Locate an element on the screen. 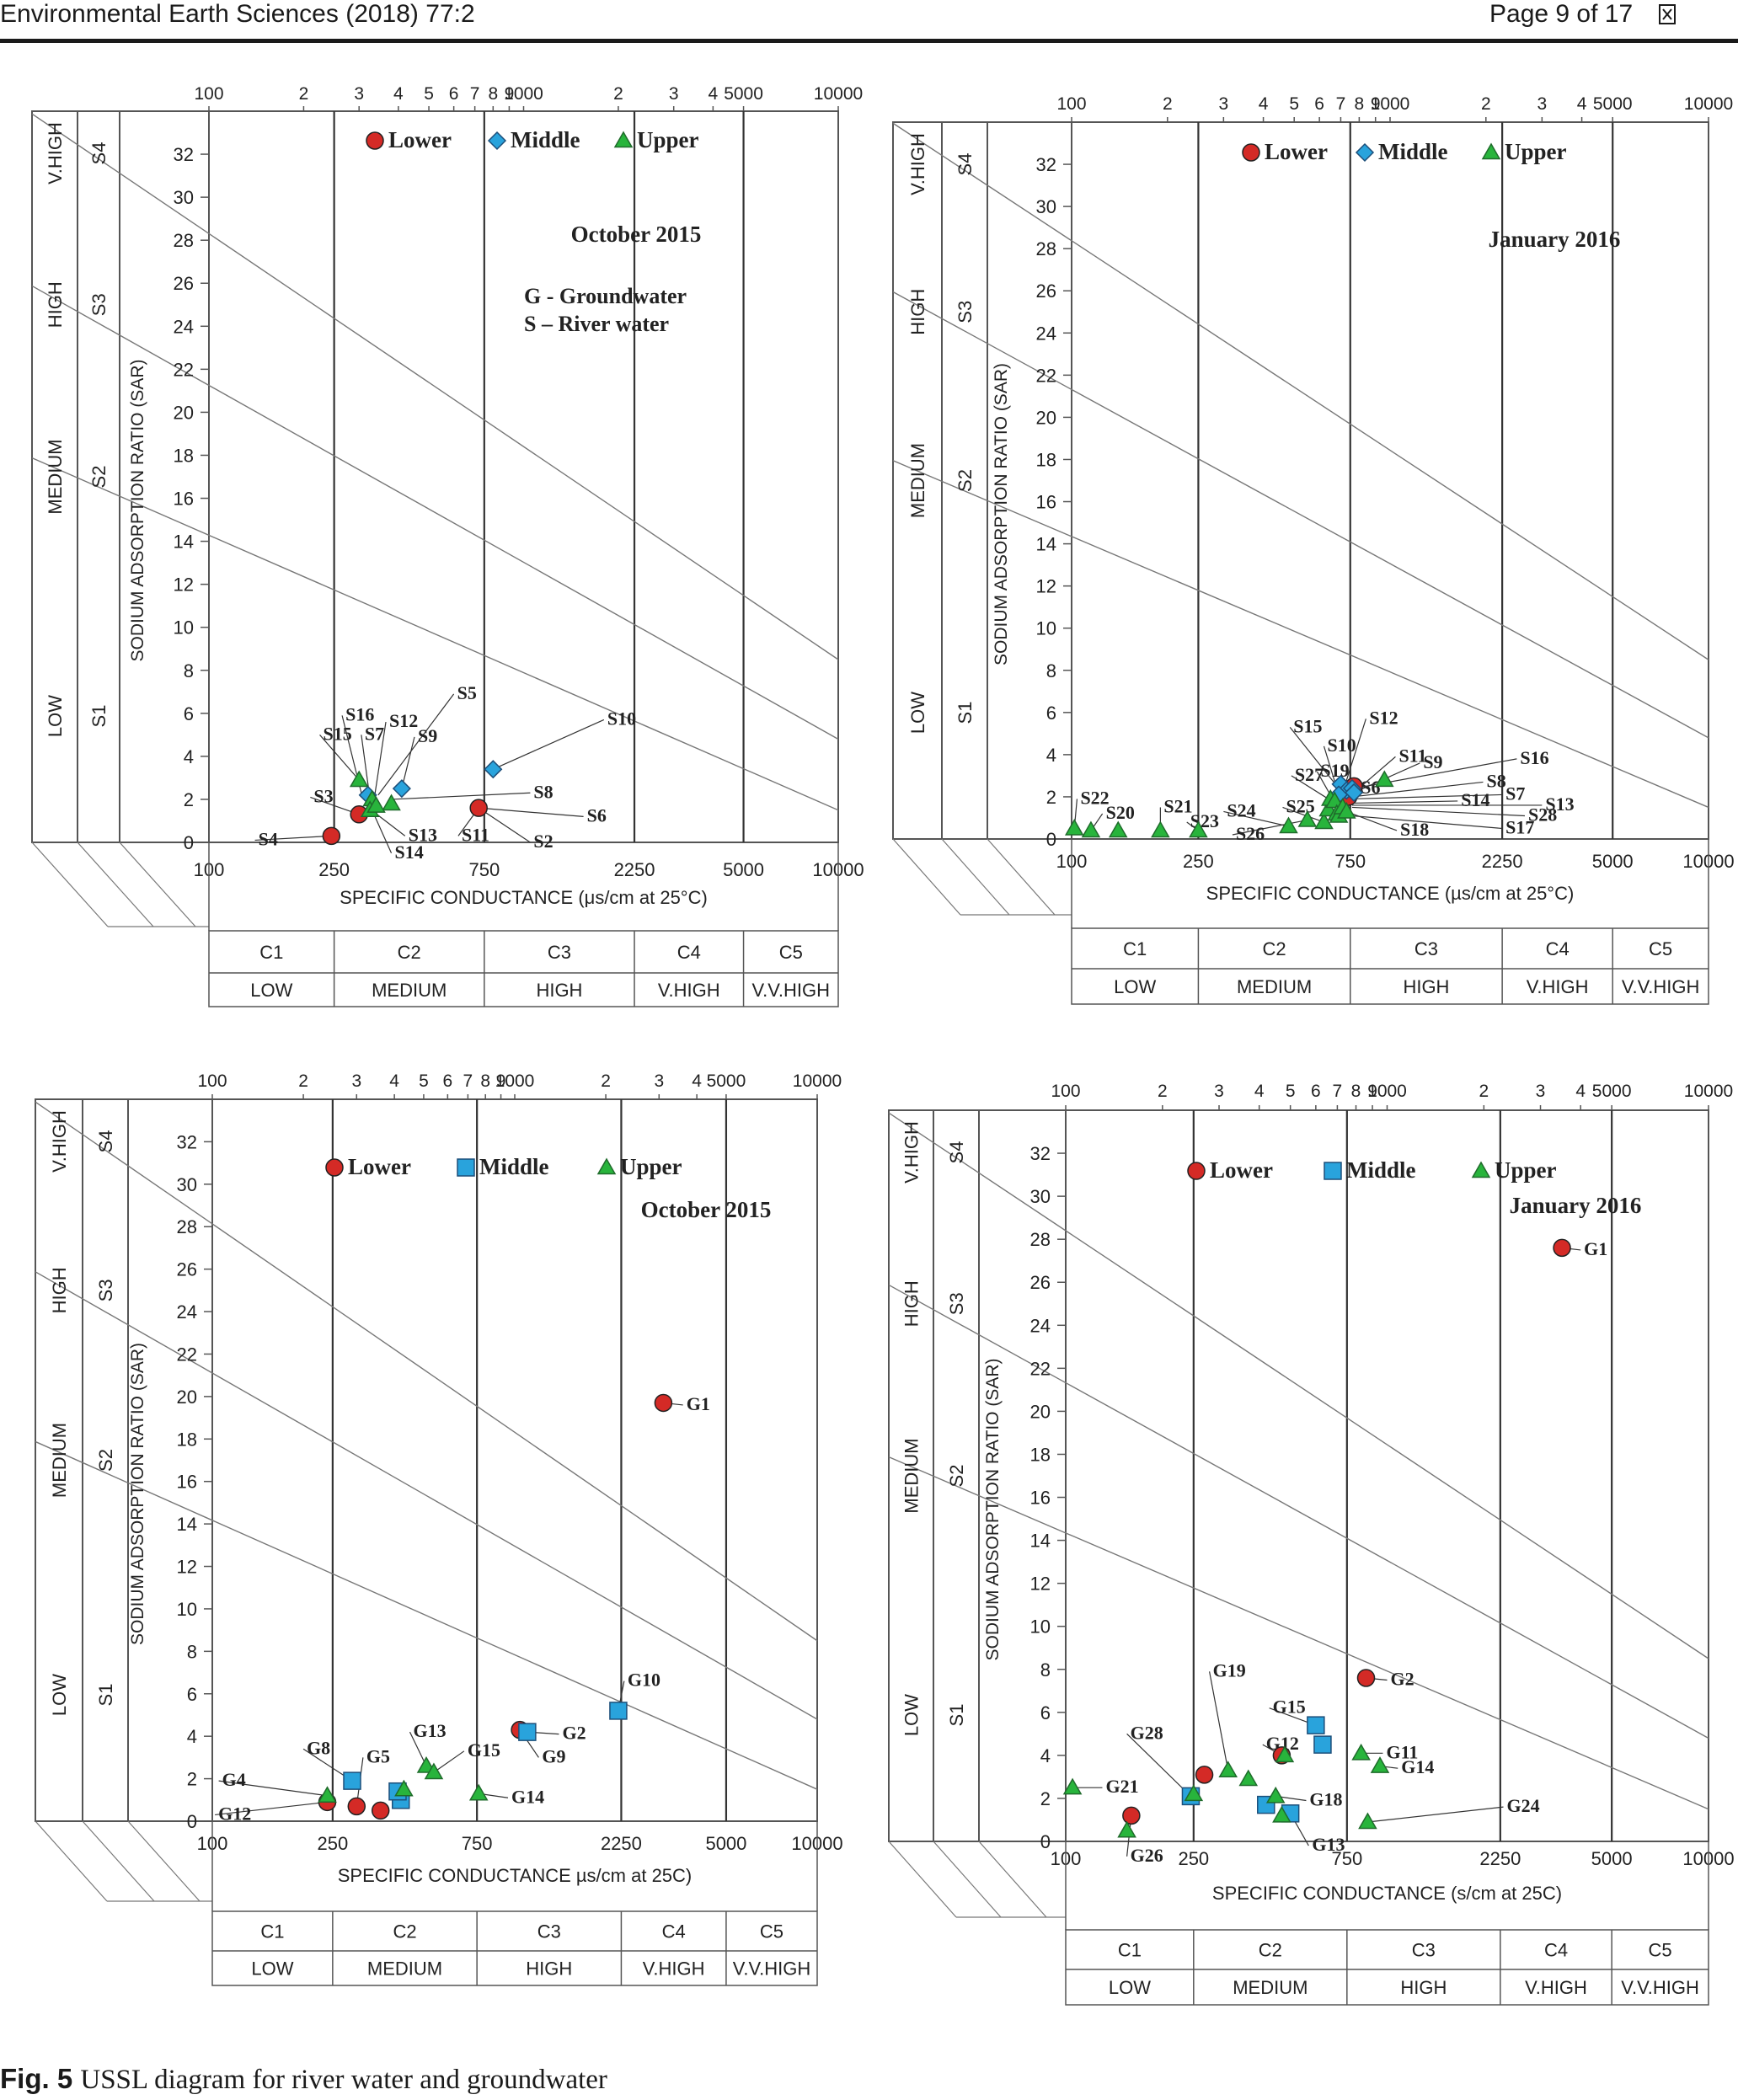 The width and height of the screenshot is (1738, 2100). data-point-middle is located at coordinates (401, 789).